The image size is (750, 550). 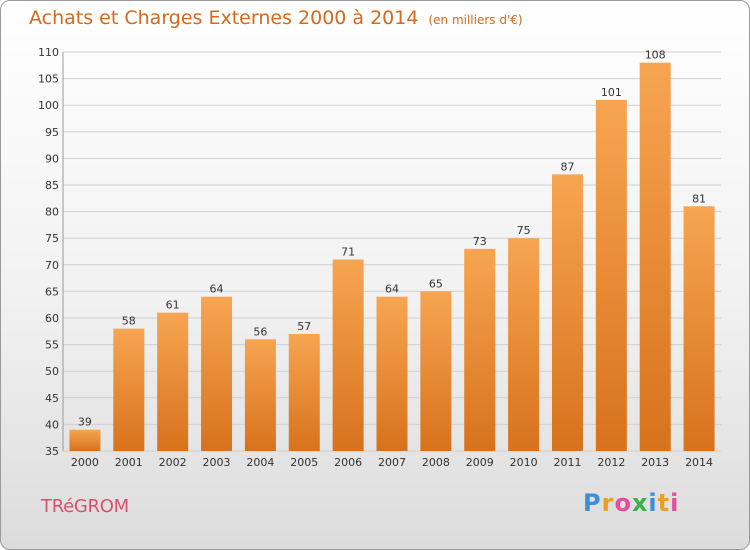 I want to click on bar-value-label: 57, so click(x=304, y=326).